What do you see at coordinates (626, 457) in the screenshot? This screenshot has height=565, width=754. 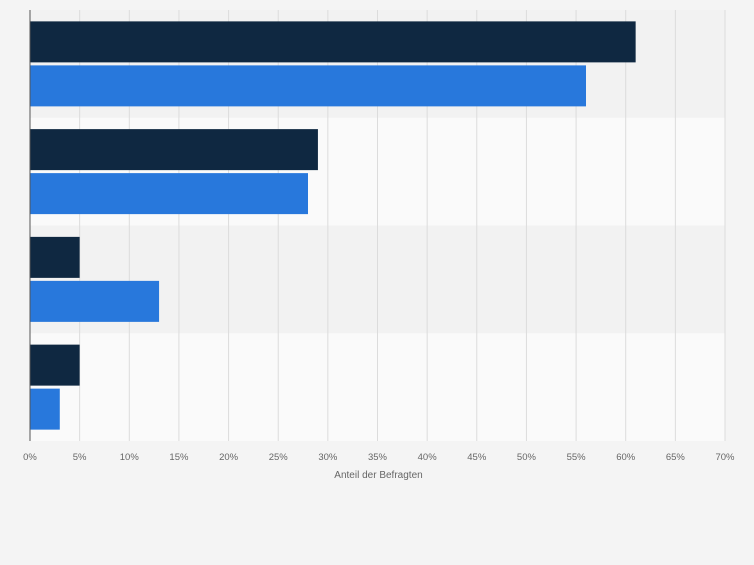 I see `x-tick-label: 60%` at bounding box center [626, 457].